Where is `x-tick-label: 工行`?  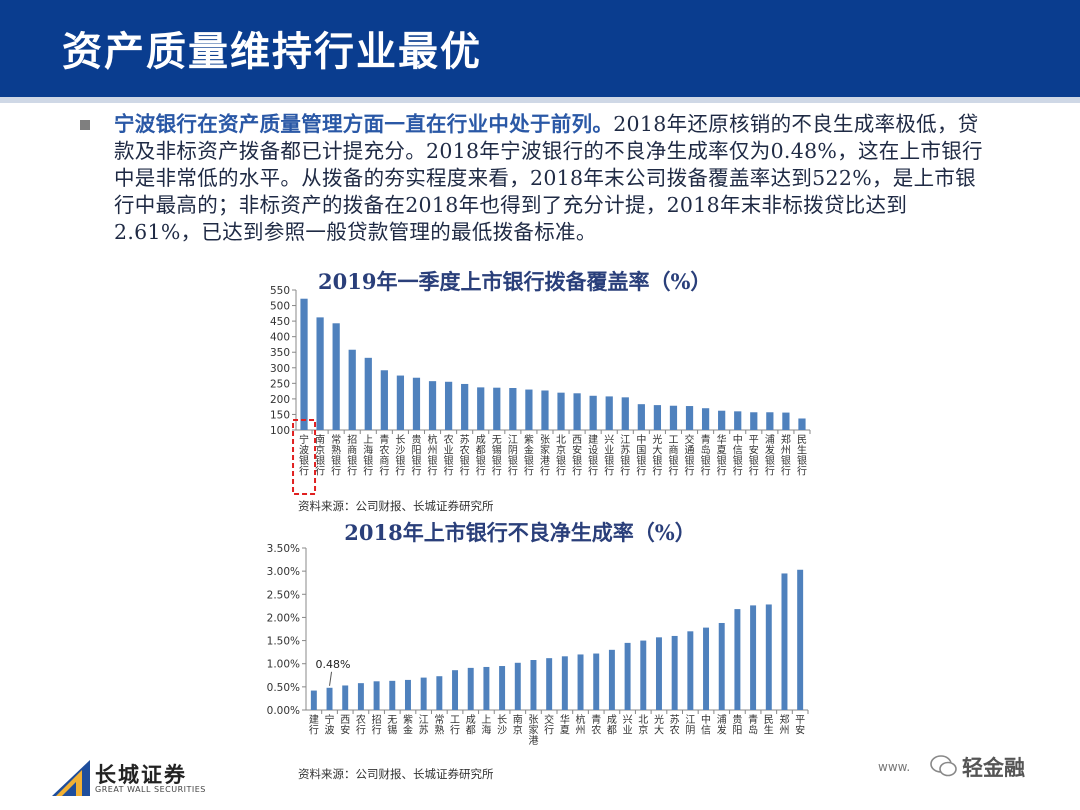
x-tick-label: 工行 is located at coordinates (455, 726).